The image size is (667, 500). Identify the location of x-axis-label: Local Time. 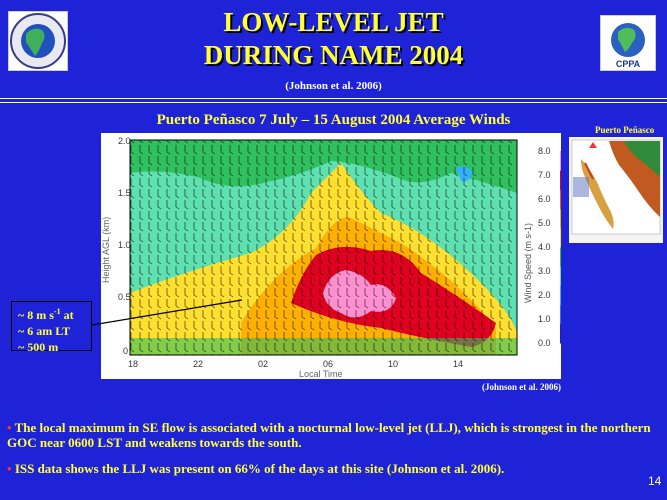
(321, 374).